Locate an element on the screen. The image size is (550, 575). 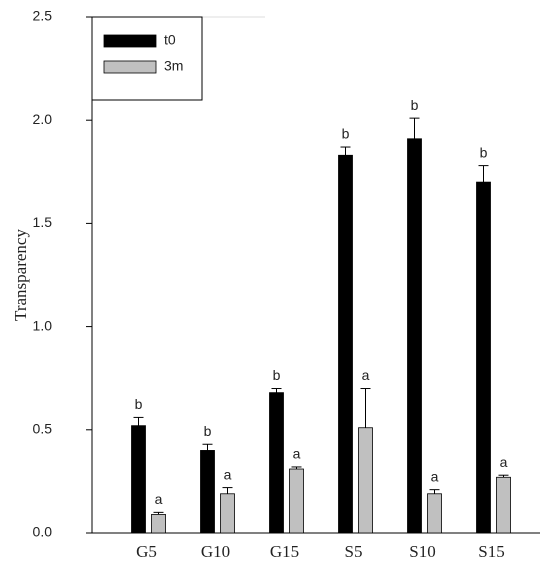
x-tick-label: S10 is located at coordinates (422, 551).